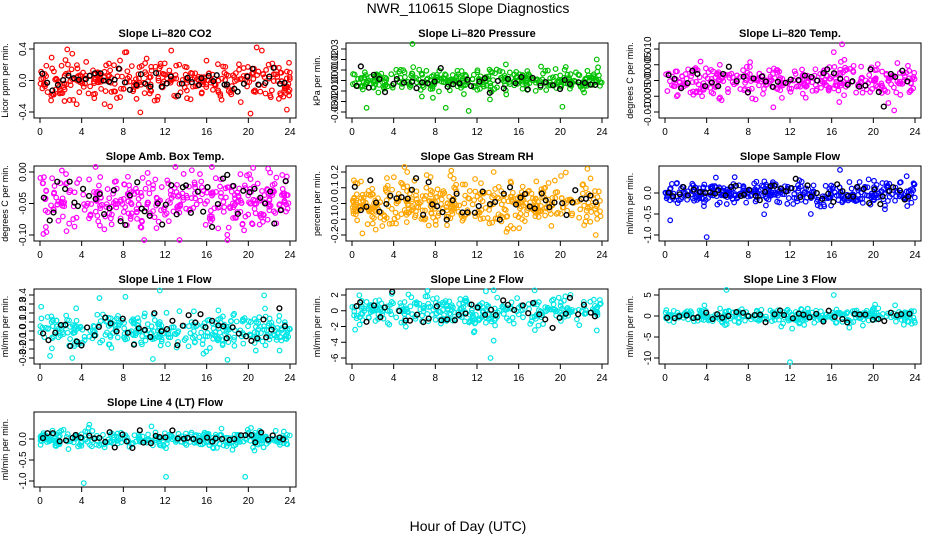  What do you see at coordinates (23, 322) in the screenshot?
I see `y-tick-label: 0.1` at bounding box center [23, 322].